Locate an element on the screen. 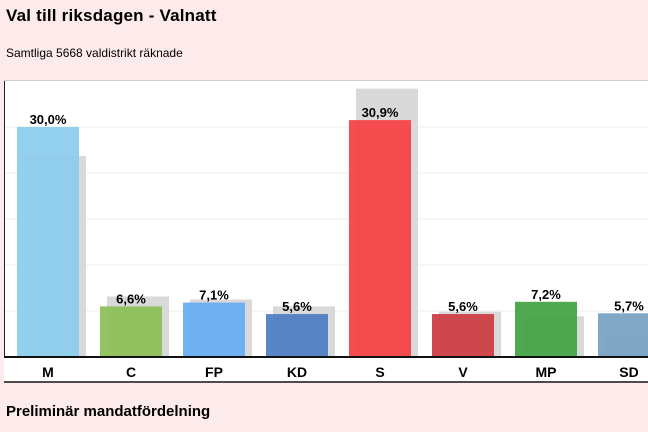 The width and height of the screenshot is (648, 432). bar-c is located at coordinates (131, 331).